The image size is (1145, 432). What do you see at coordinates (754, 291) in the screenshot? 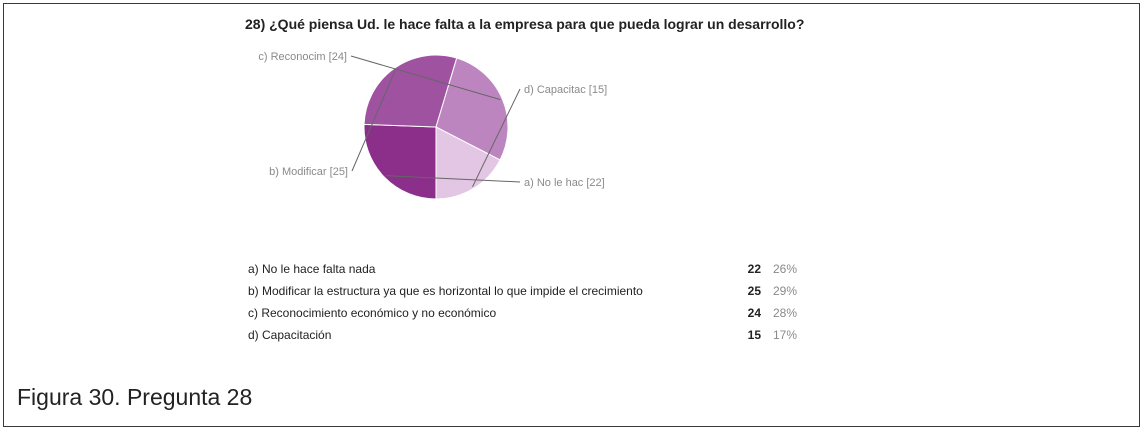
I see `option-count: 25` at bounding box center [754, 291].